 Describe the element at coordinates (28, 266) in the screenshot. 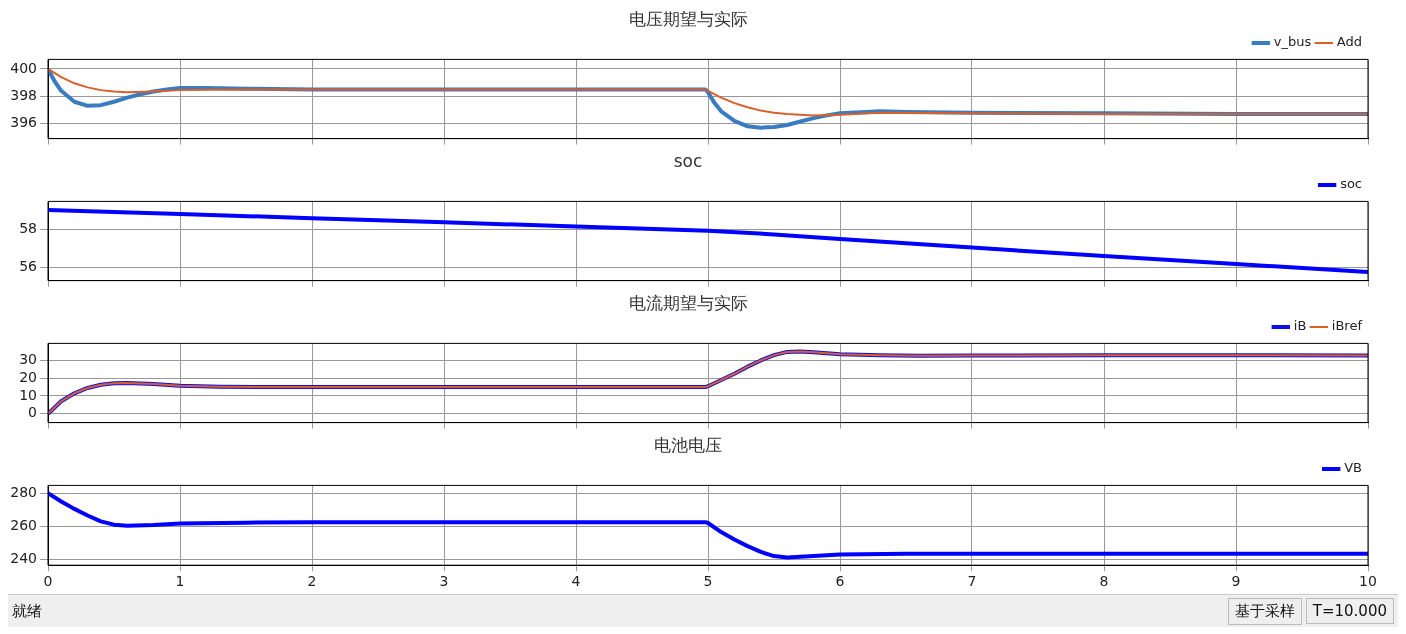

I see `y-tick-label: 56` at that location.